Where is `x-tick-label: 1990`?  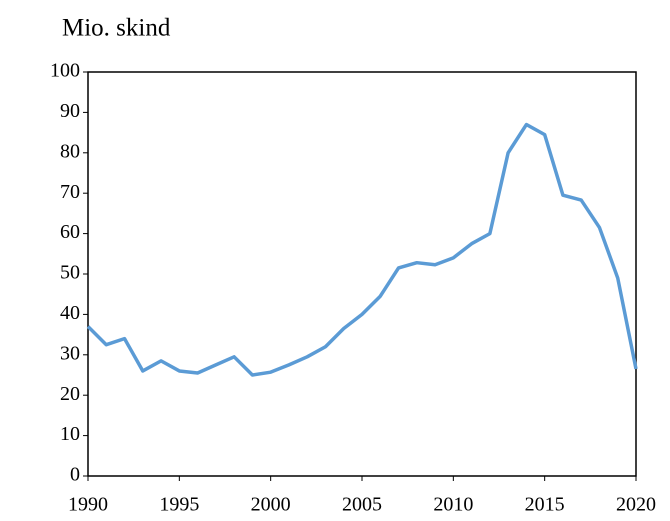
x-tick-label: 1990 is located at coordinates (88, 505).